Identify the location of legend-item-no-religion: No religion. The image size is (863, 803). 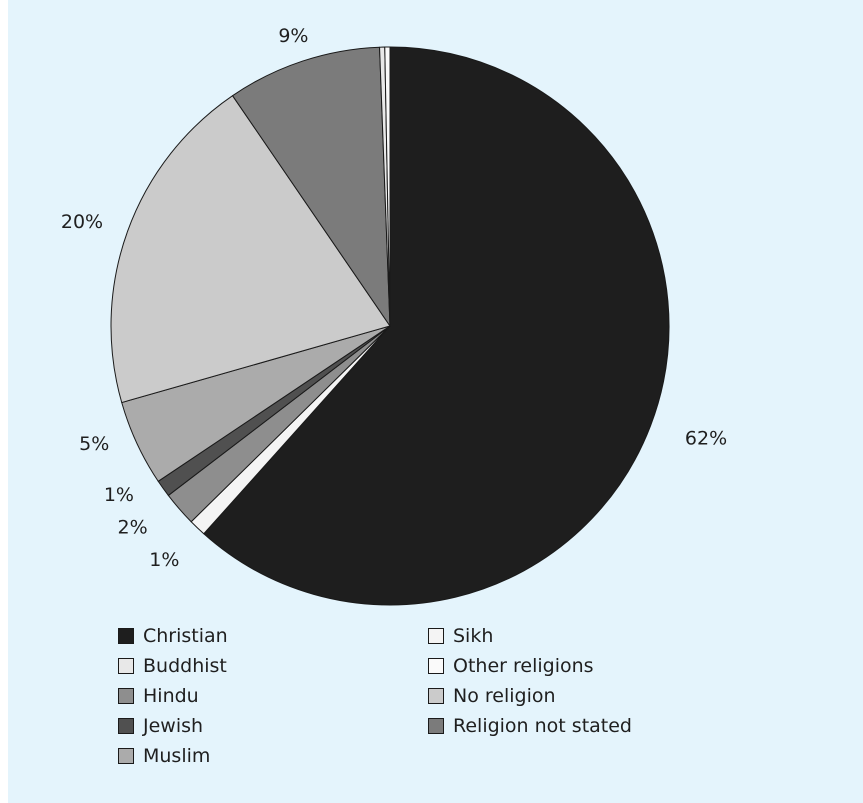
(492, 696).